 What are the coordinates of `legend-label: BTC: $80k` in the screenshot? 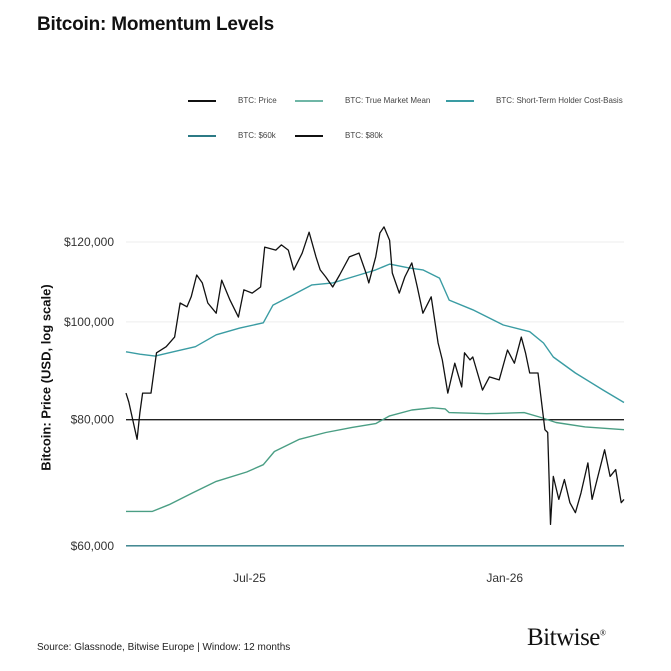 It's located at (364, 135).